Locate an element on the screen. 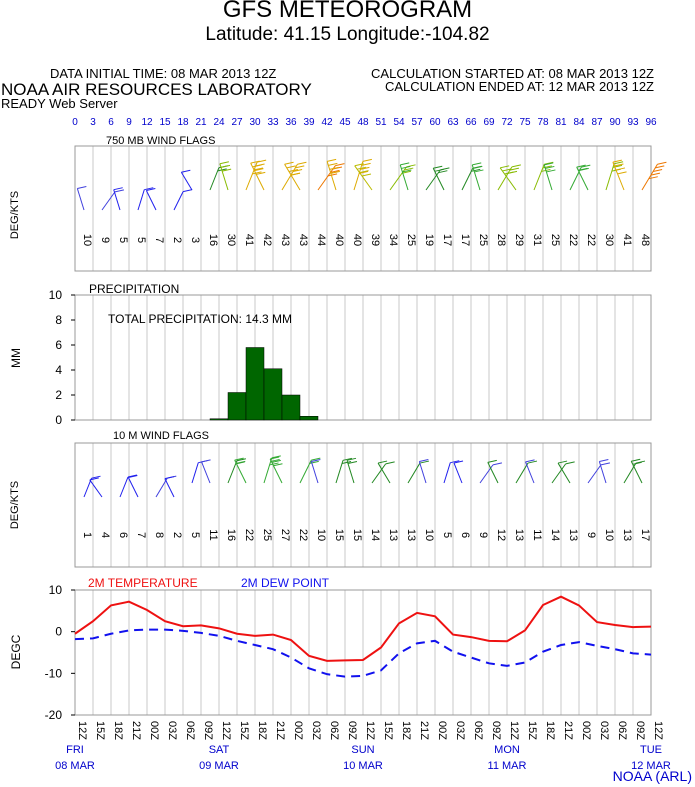  forecast-hour-label: 12 is located at coordinates (147, 122).